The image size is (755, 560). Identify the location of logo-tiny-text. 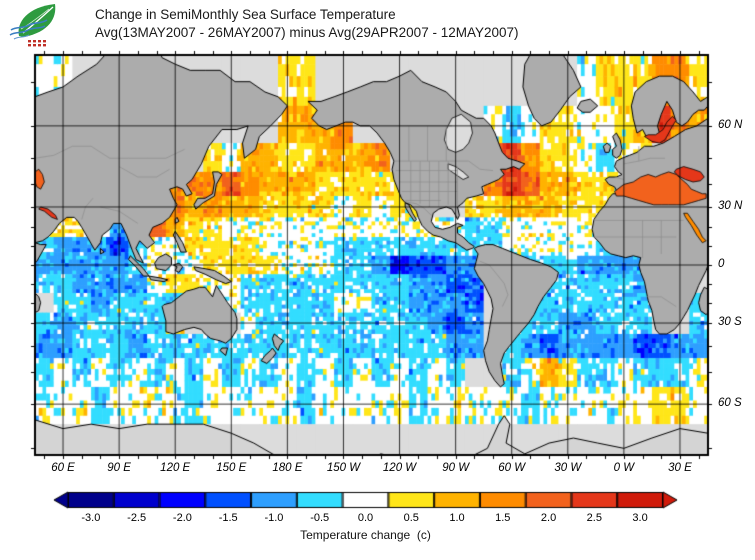
(37, 43).